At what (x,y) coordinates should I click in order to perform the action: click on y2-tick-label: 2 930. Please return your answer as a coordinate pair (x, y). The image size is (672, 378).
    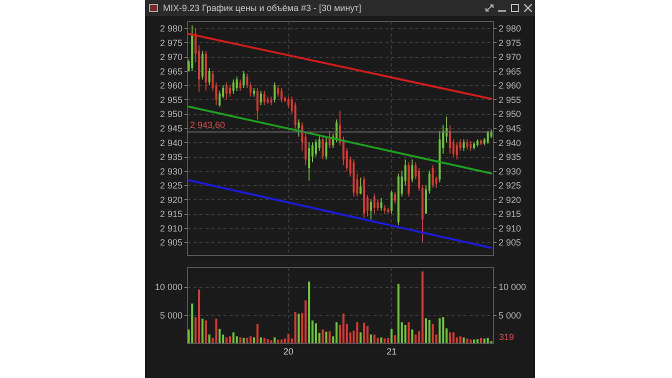
    Looking at the image, I should click on (510, 171).